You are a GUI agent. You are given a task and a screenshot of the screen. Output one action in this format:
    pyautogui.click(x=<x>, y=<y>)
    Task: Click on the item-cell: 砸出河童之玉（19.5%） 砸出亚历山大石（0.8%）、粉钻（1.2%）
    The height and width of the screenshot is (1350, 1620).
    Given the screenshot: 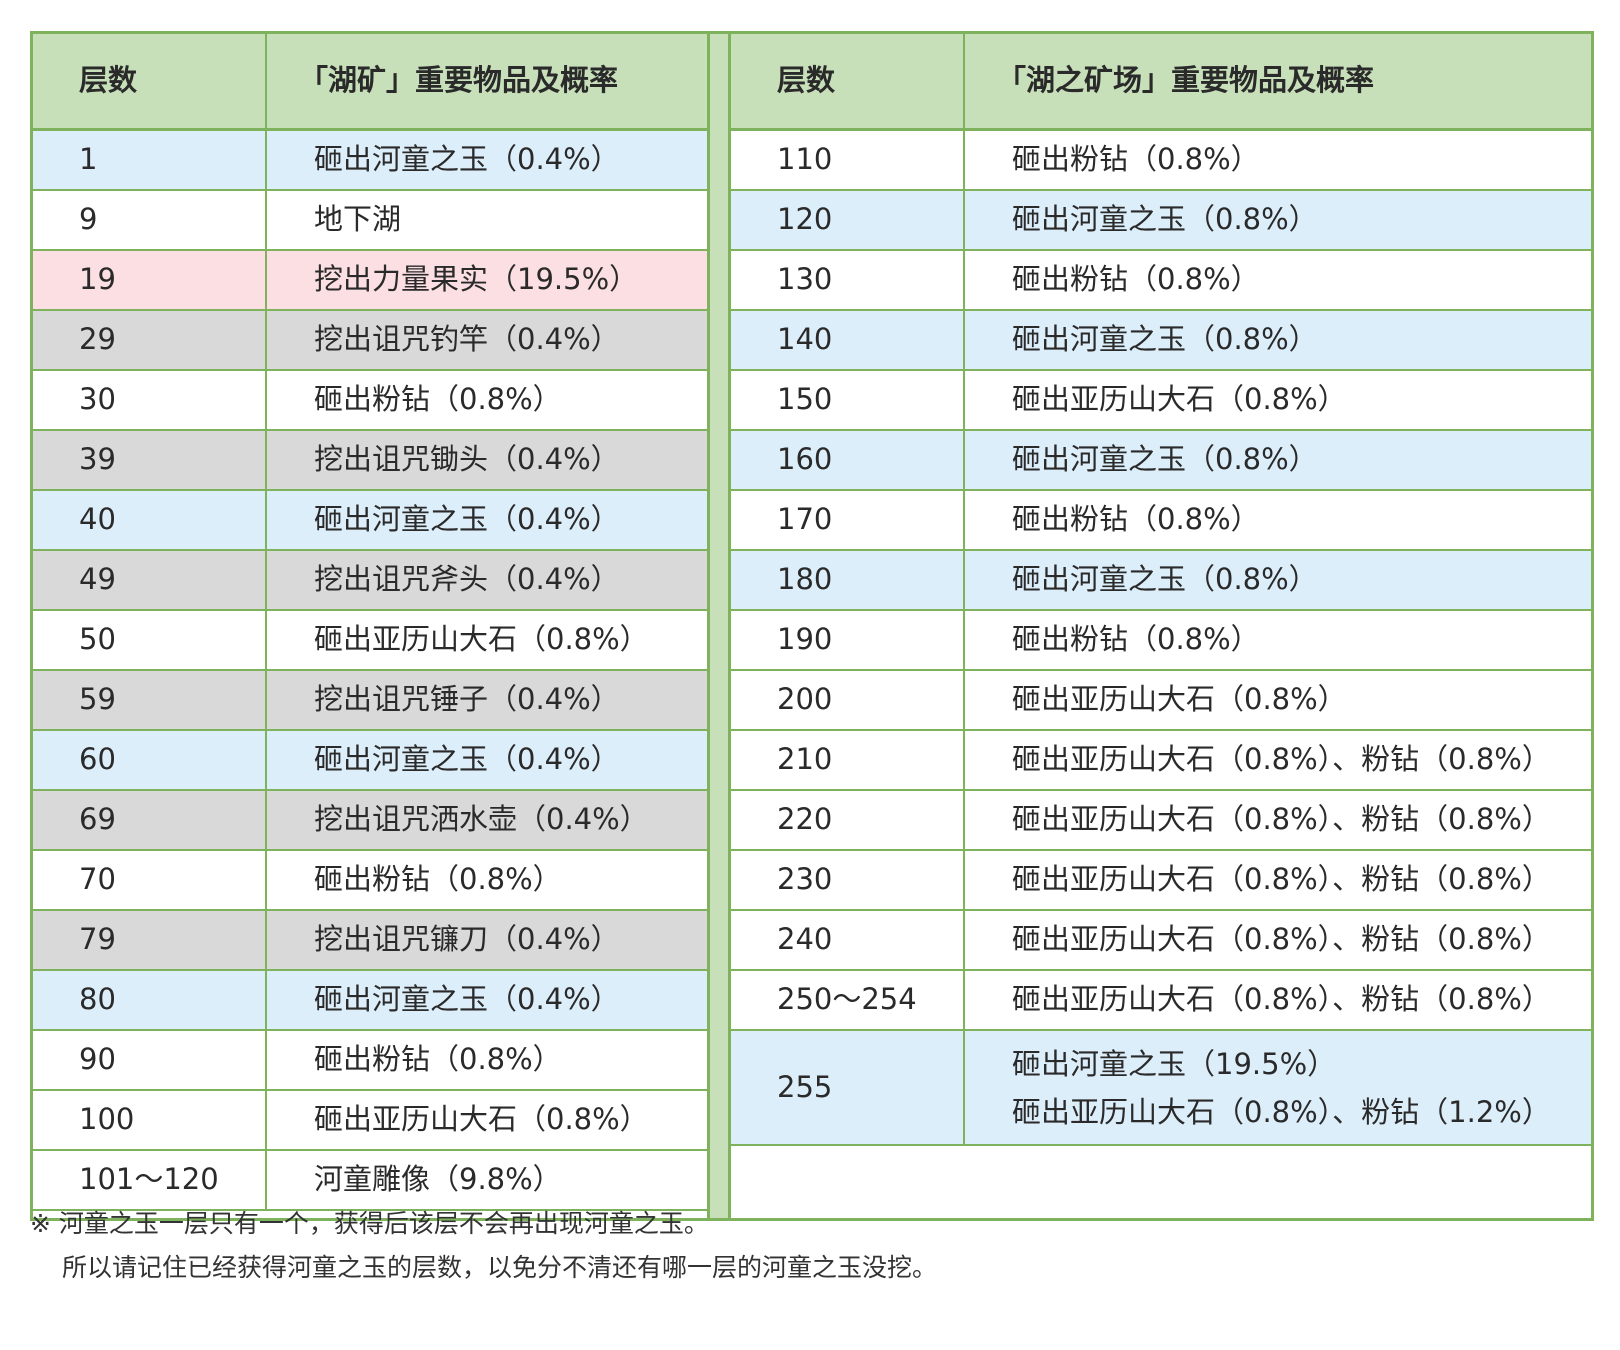 What is the action you would take?
    pyautogui.click(x=1277, y=1087)
    